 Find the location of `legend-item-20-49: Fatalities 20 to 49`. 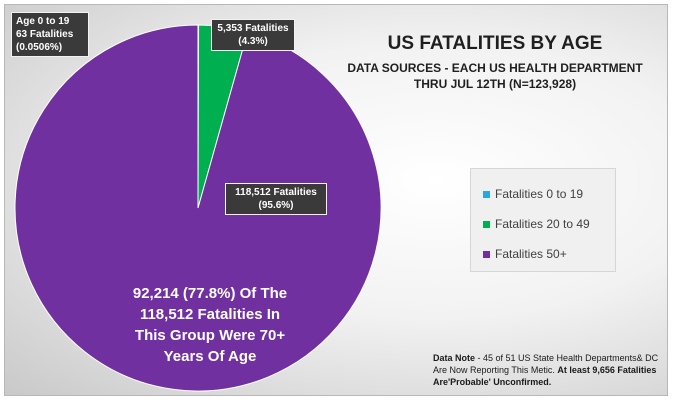

legend-item-20-49: Fatalities 20 to 49 is located at coordinates (549, 224).